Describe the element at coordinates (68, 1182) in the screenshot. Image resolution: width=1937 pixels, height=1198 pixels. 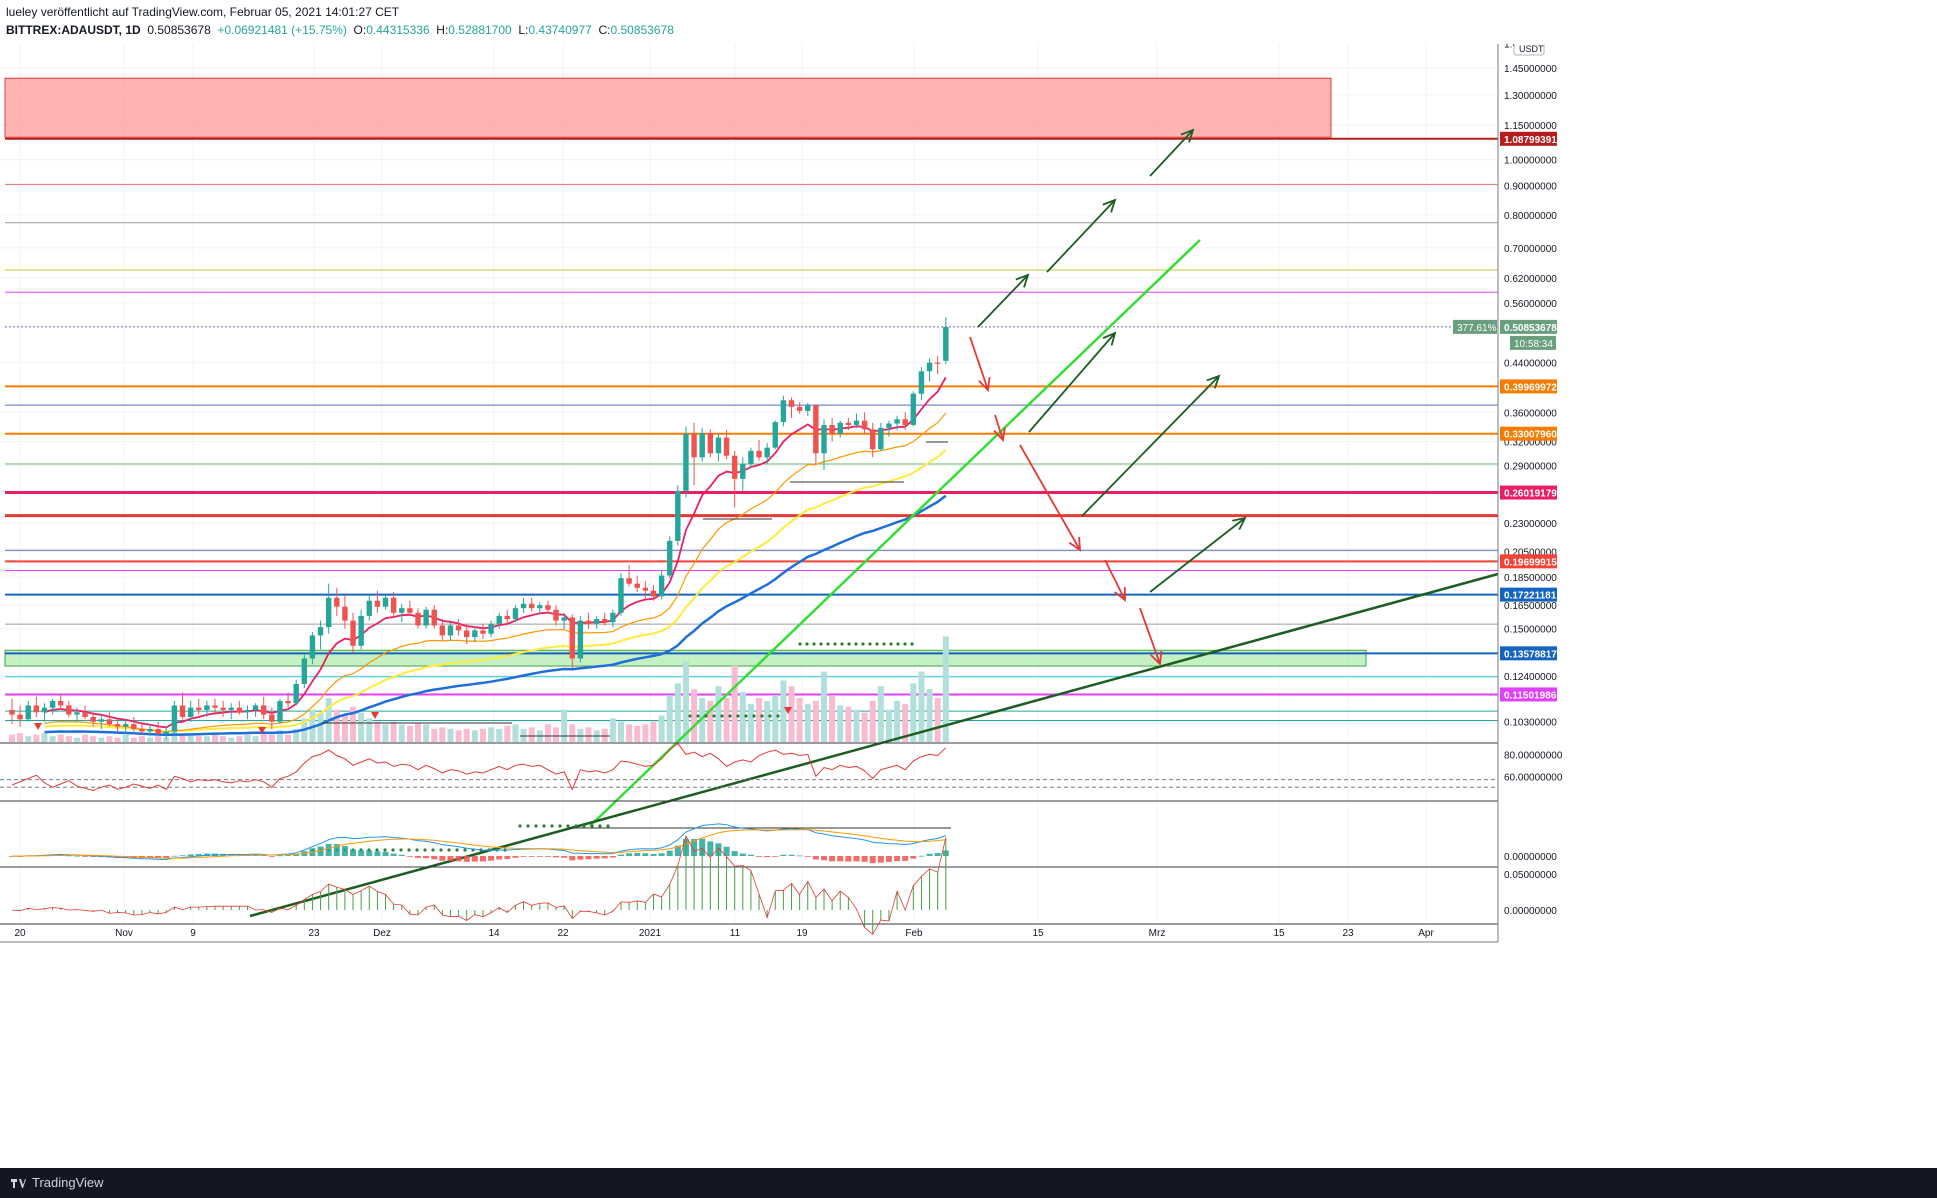
I see `footer-brand: TradingView` at that location.